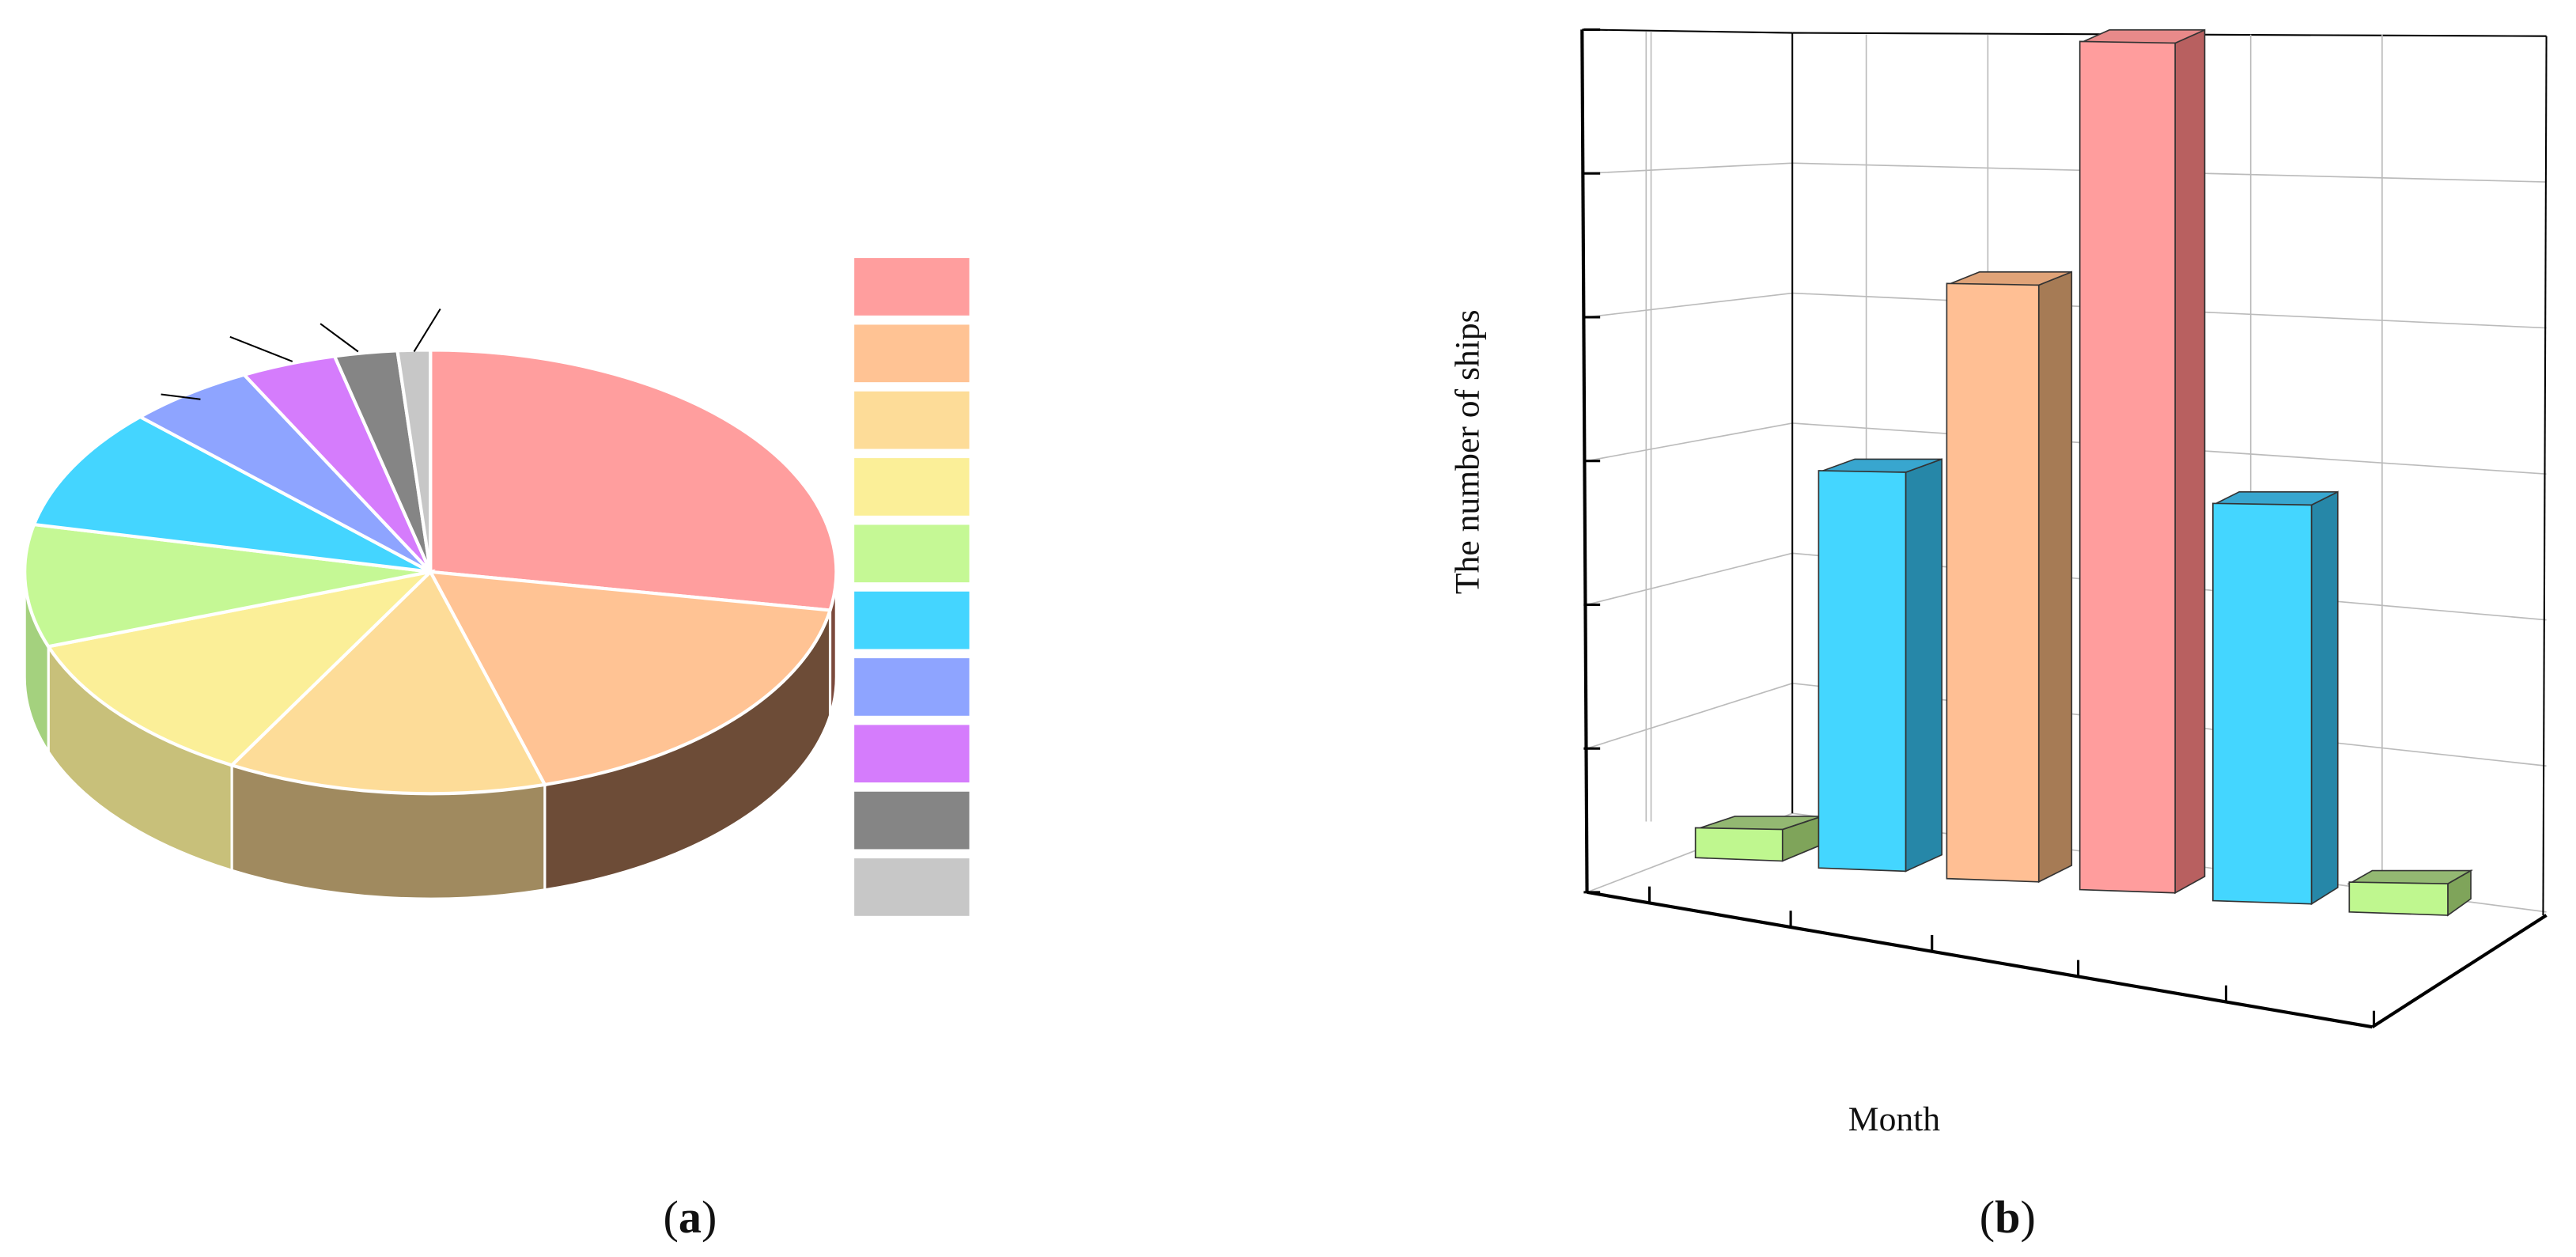 The height and width of the screenshot is (1257, 2576). I want to click on x-axis-line, so click(1980, 959).